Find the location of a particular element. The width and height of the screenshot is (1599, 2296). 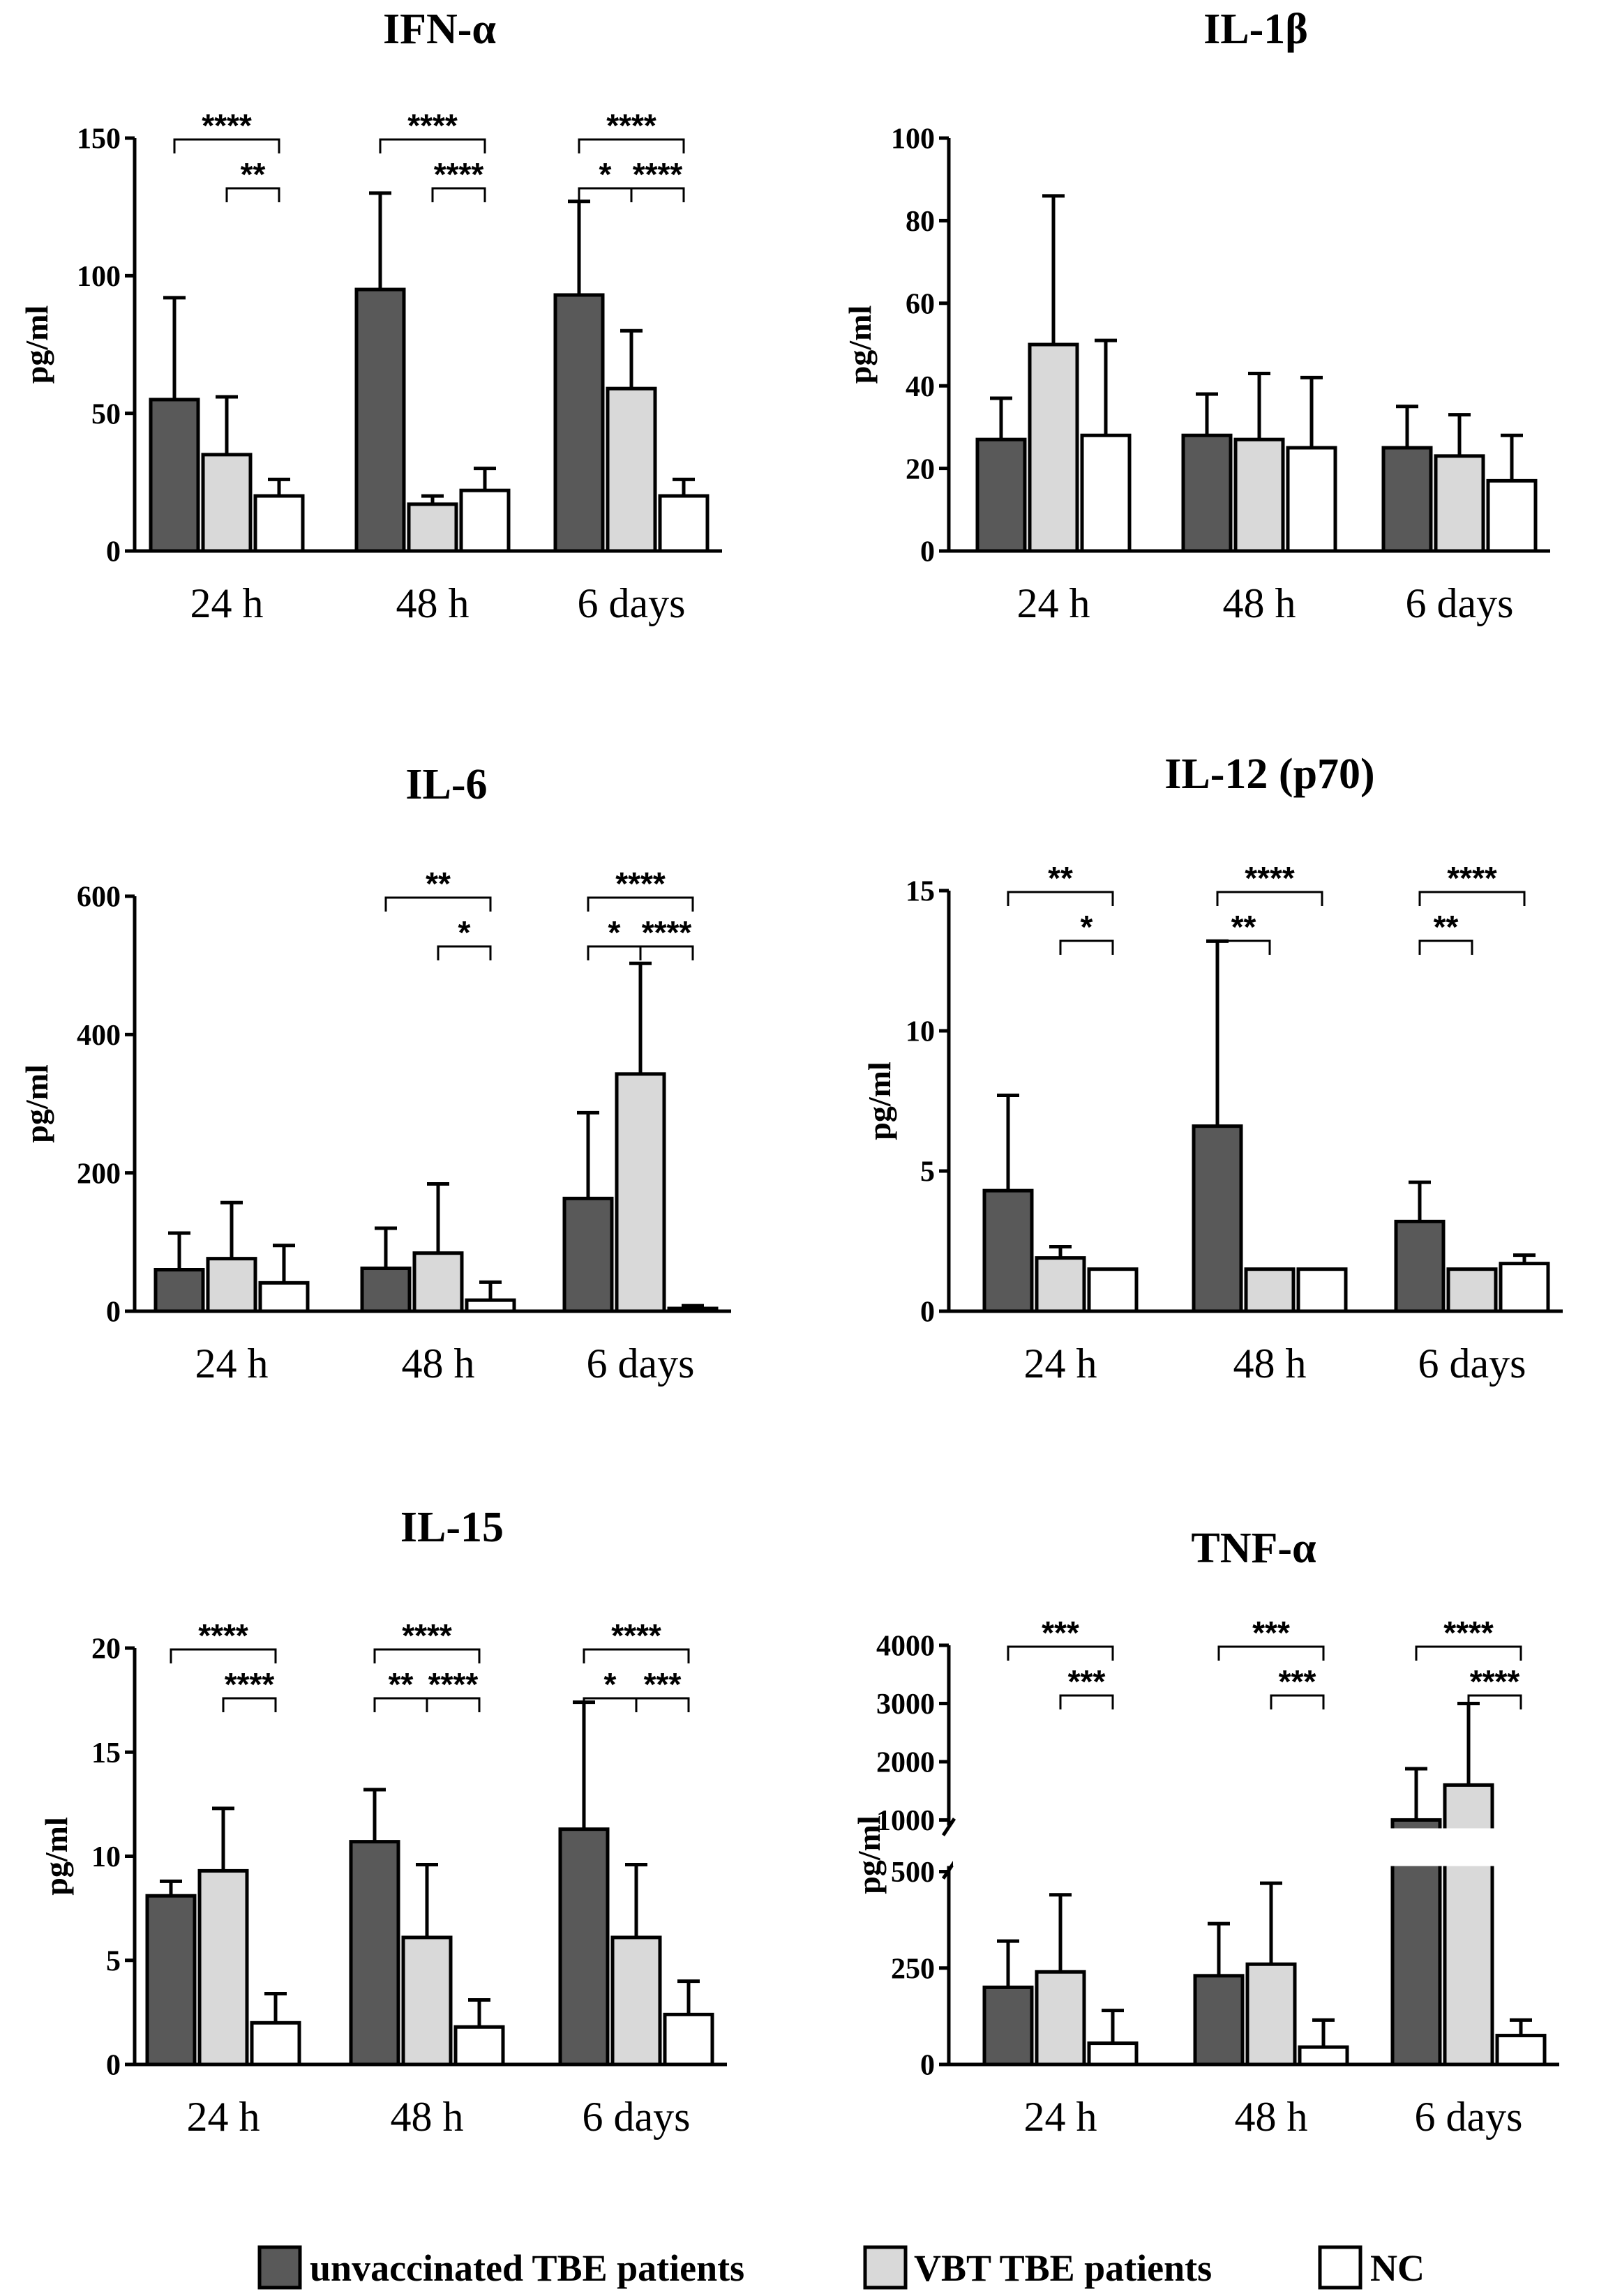

chart-title: TNF-α is located at coordinates (1253, 1548).